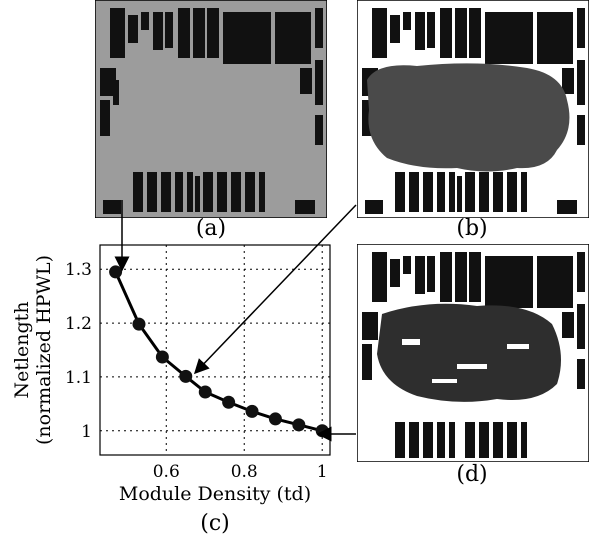  I want to click on y-axis-label-line1: Netlength, so click(22, 349).